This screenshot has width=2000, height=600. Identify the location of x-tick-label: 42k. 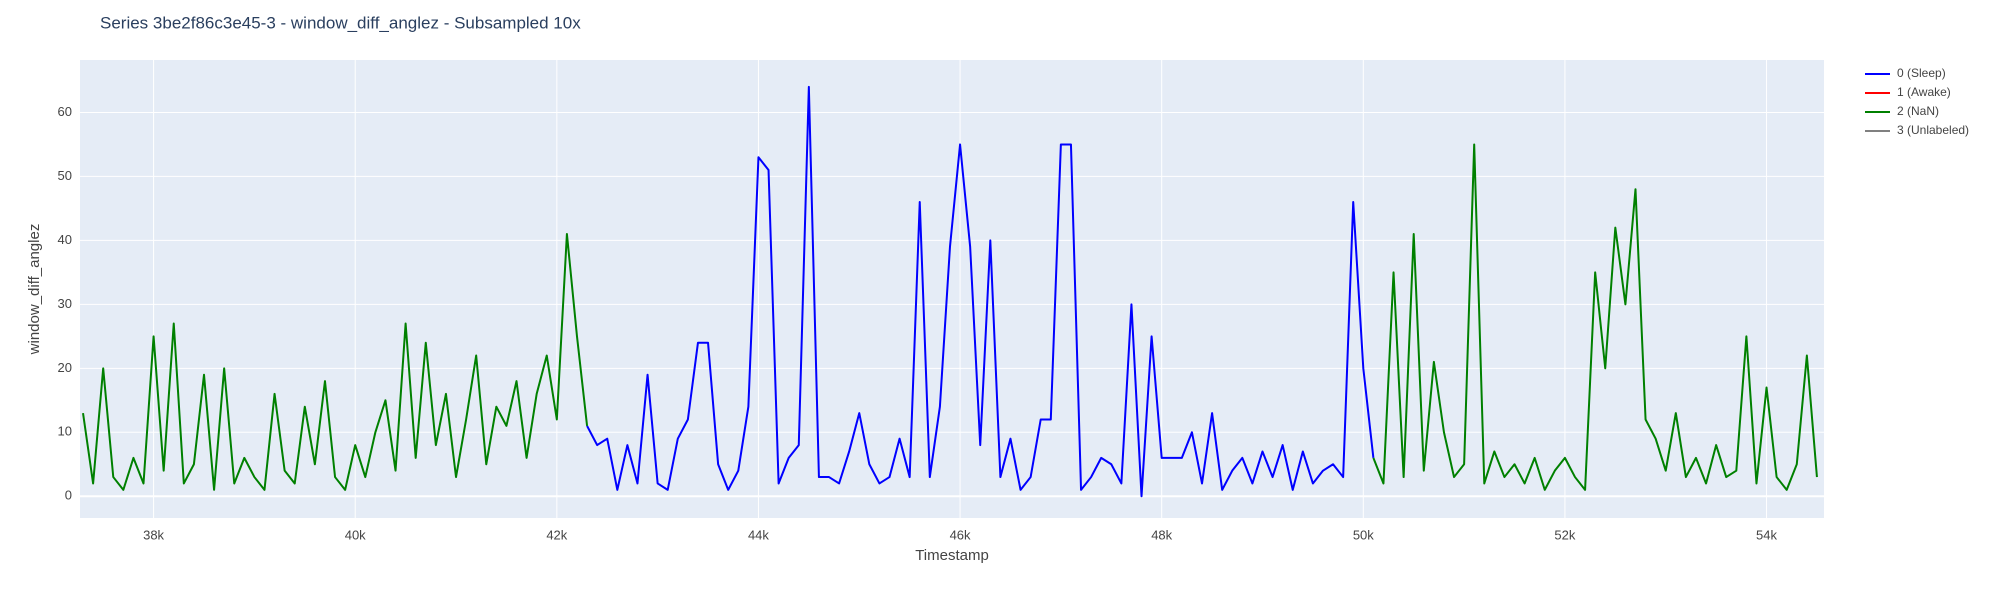
(556, 534).